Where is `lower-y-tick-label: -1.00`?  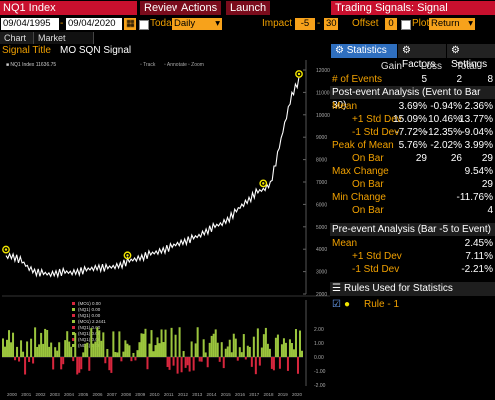
lower-y-tick-label: -1.00 is located at coordinates (320, 372).